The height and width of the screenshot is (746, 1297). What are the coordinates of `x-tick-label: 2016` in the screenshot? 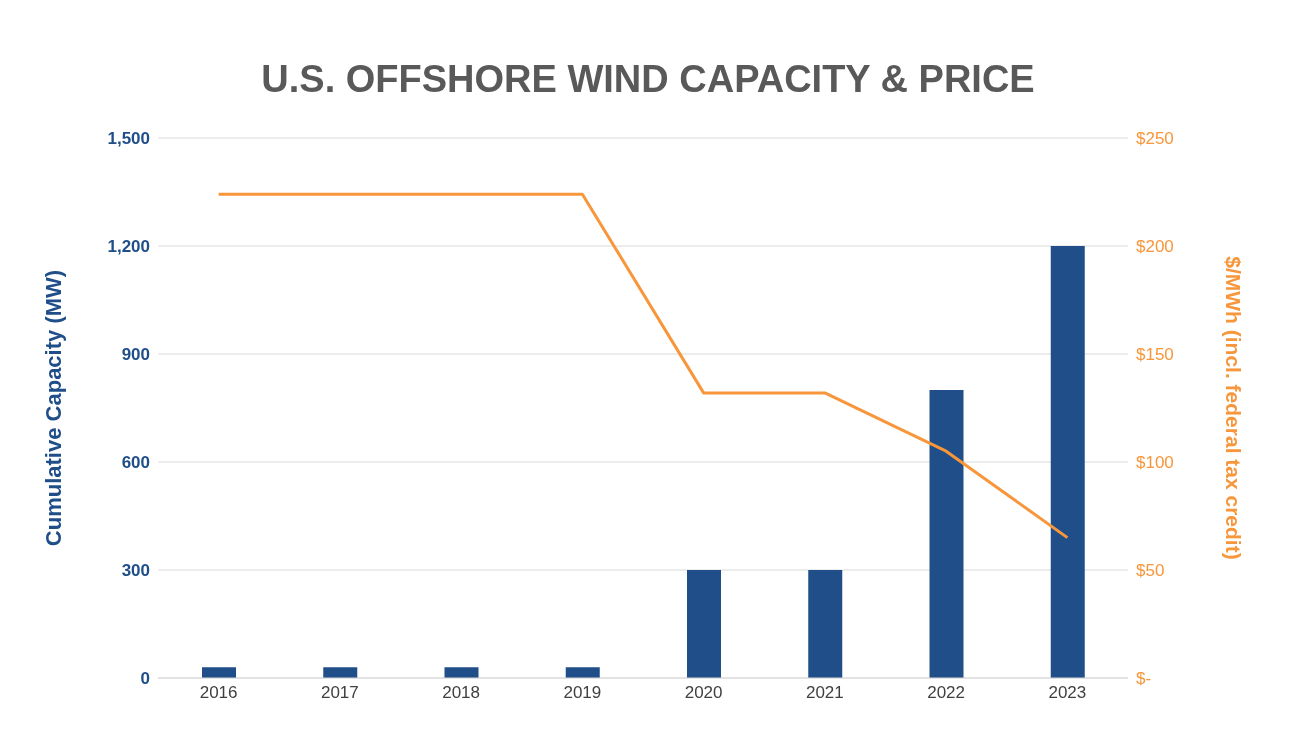 It's located at (218, 693).